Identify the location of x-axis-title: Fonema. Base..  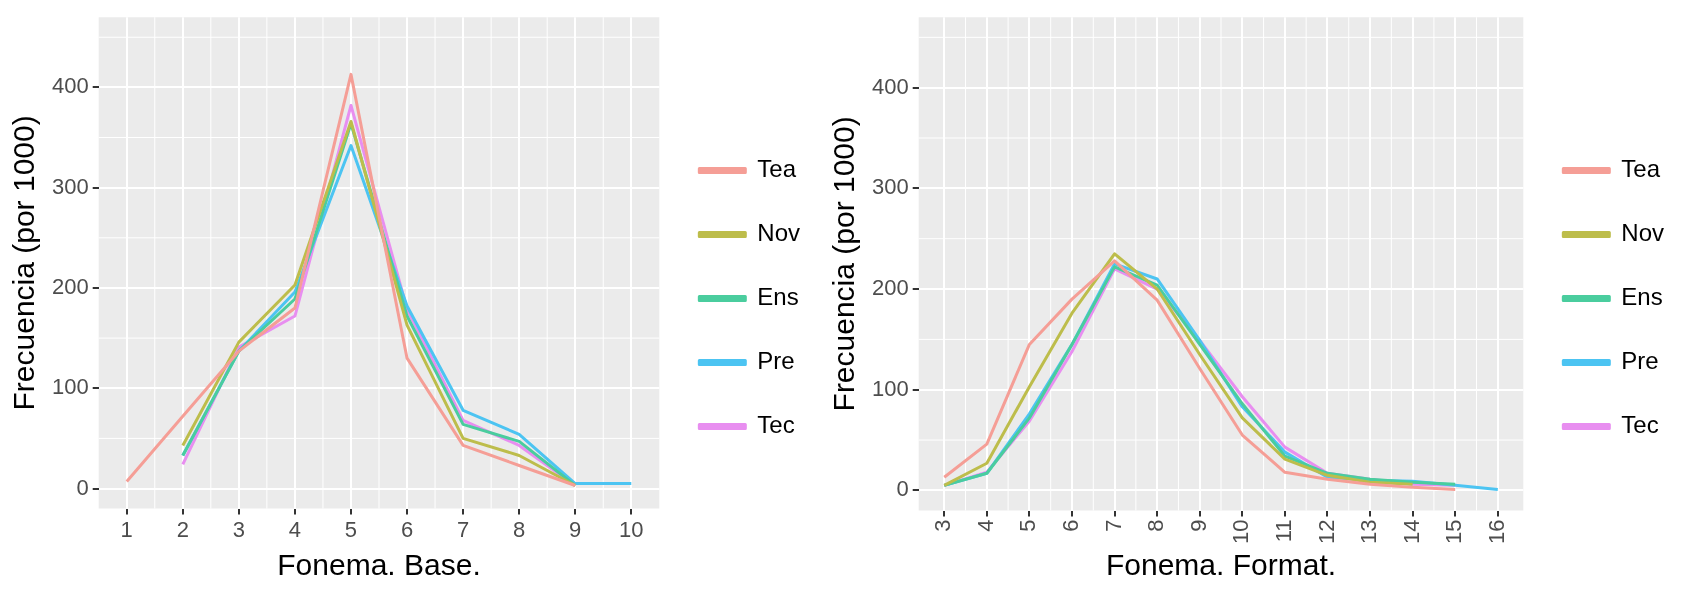
(379, 565).